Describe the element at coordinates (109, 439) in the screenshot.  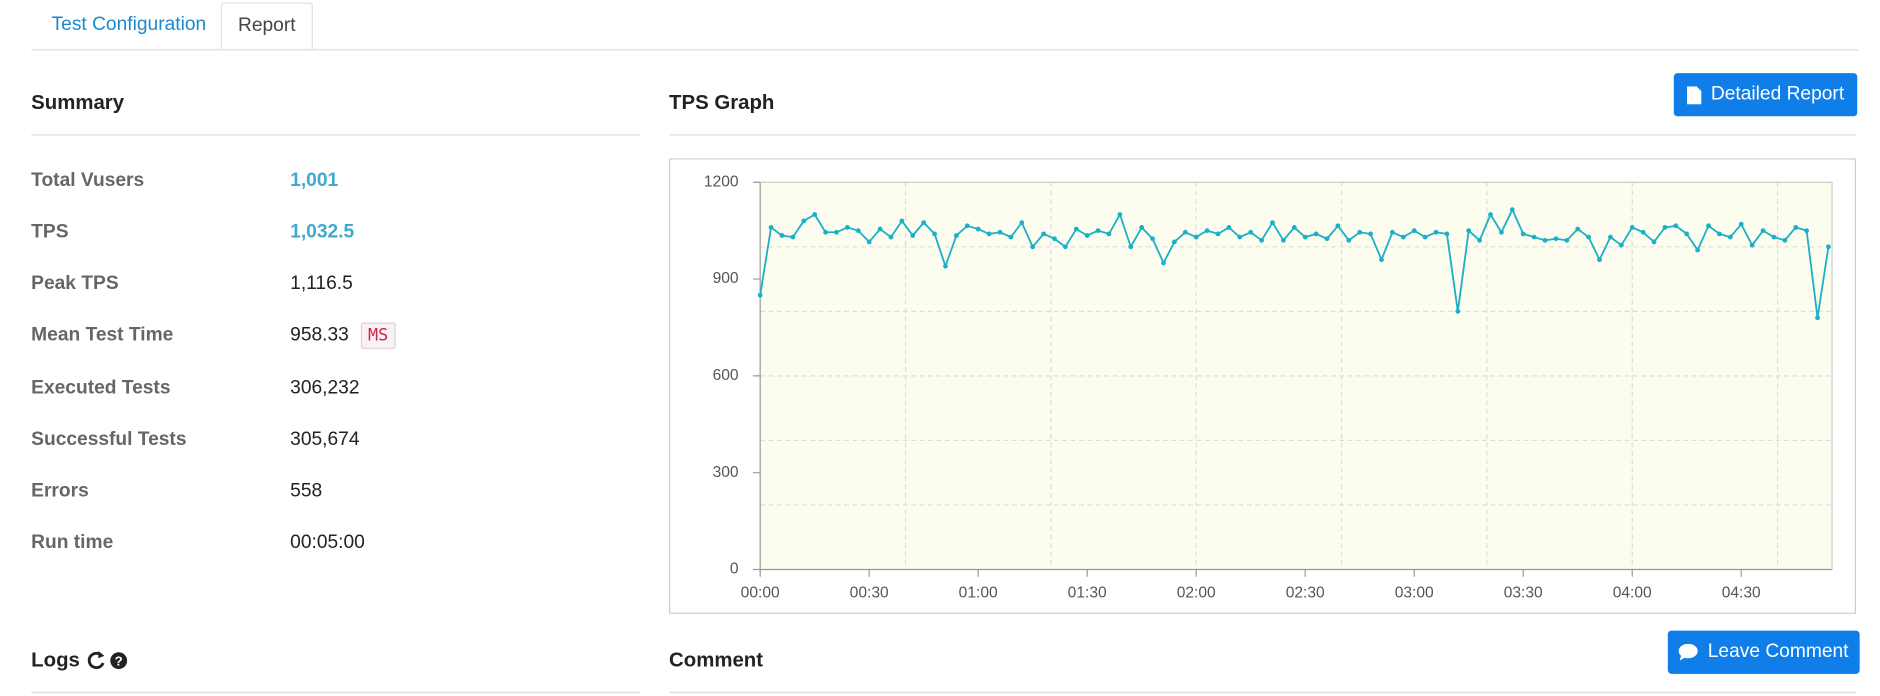
I see `summary-label: Successful Tests` at that location.